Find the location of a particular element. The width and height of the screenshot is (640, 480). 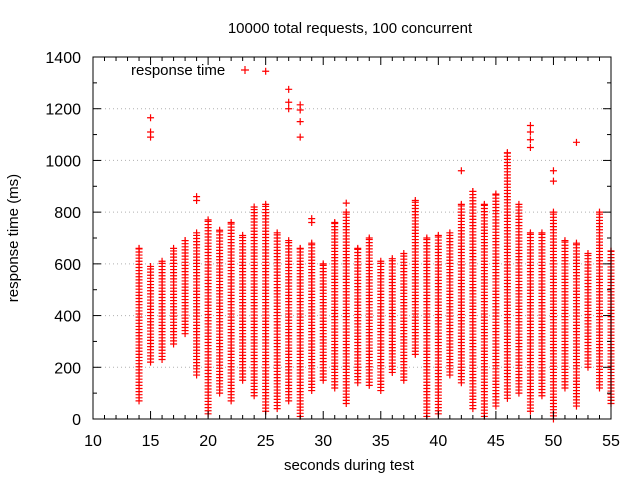

x-tick-label: 10 is located at coordinates (93, 441).